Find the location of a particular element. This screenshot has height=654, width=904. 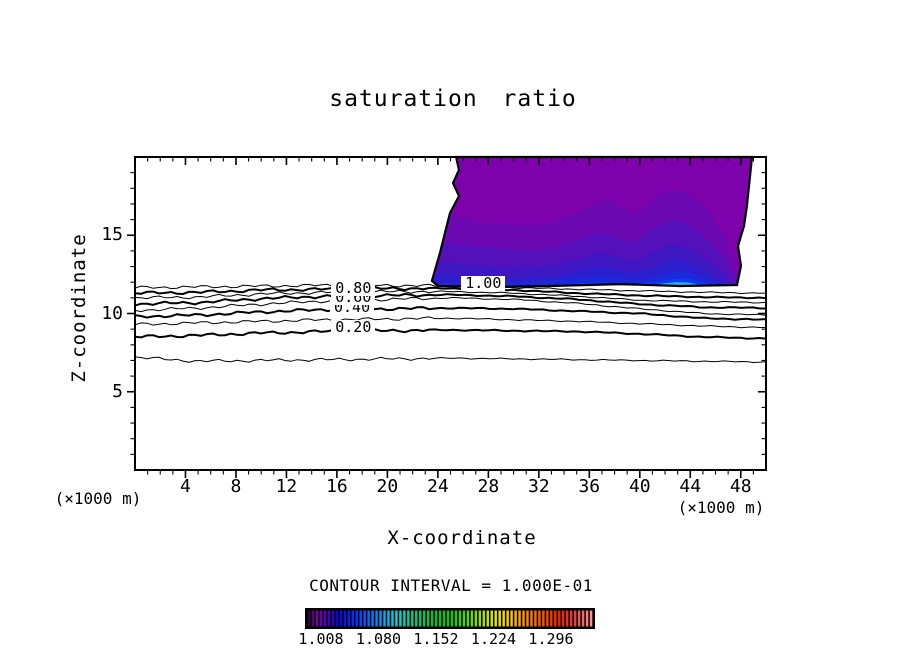

contour-line-0.7 is located at coordinates (450, 296).